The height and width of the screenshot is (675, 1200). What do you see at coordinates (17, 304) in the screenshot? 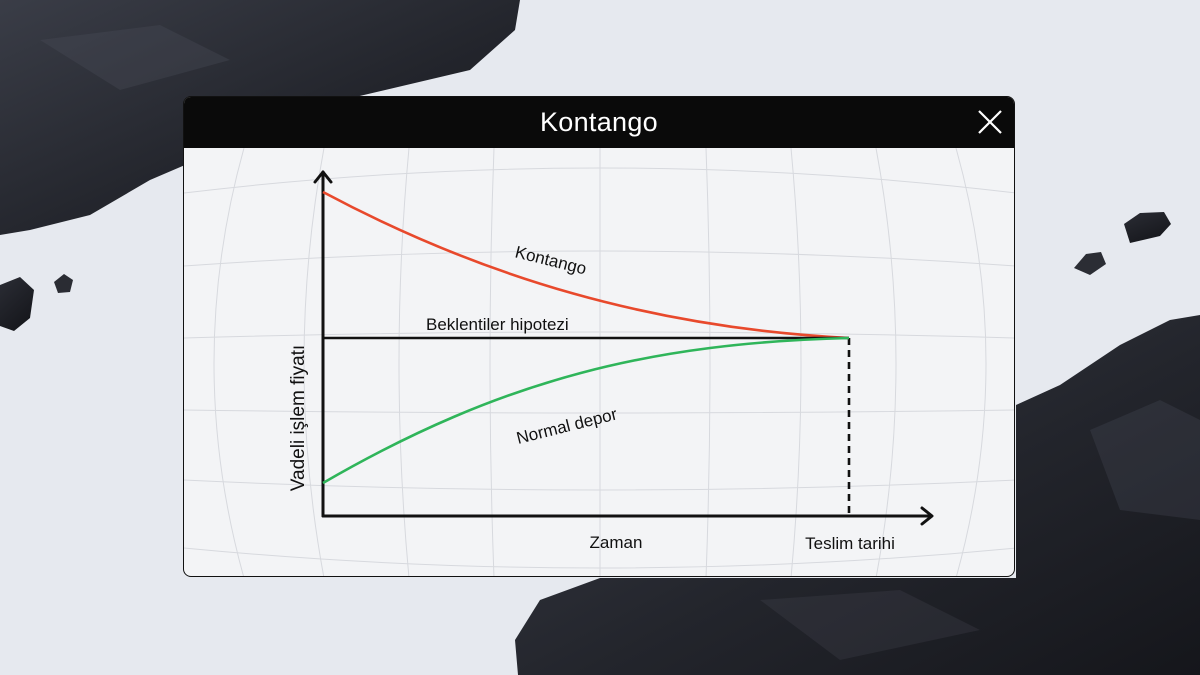
I see `rock-small-left` at bounding box center [17, 304].